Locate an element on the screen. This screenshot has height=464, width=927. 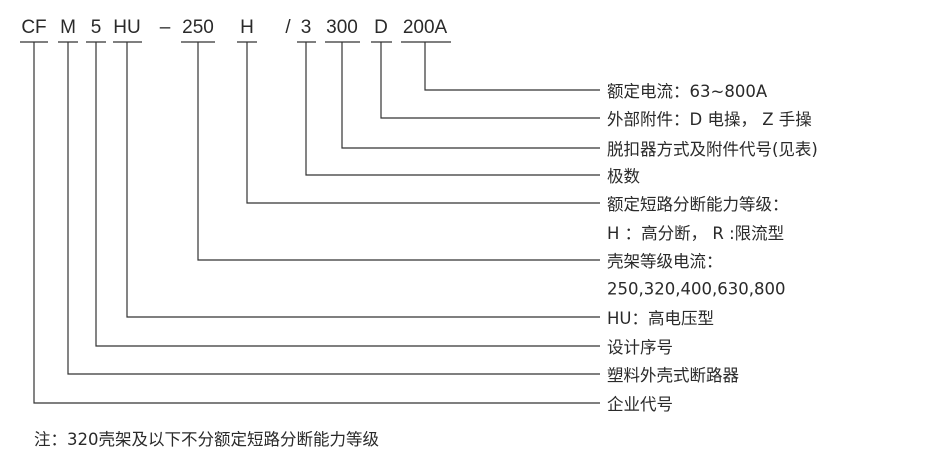
footnote: 注：320壳架及以下不分额定短路分断能力等级 is located at coordinates (206, 439).